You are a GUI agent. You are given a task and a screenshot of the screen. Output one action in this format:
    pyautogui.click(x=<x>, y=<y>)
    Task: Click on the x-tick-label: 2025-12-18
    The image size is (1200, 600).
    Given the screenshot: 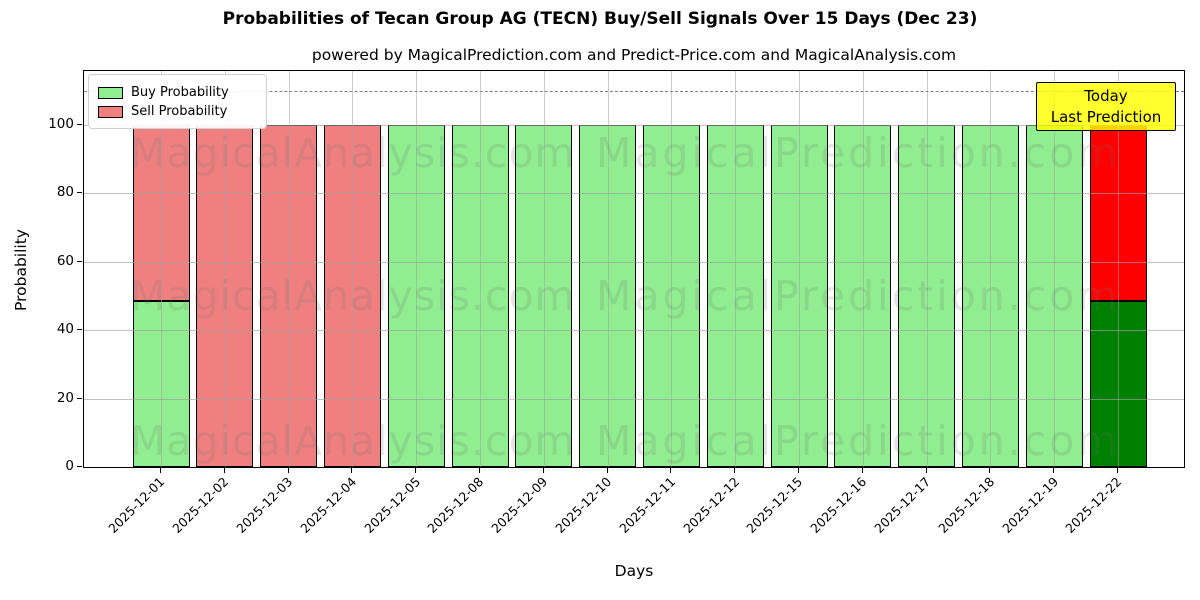 What is the action you would take?
    pyautogui.click(x=966, y=505)
    